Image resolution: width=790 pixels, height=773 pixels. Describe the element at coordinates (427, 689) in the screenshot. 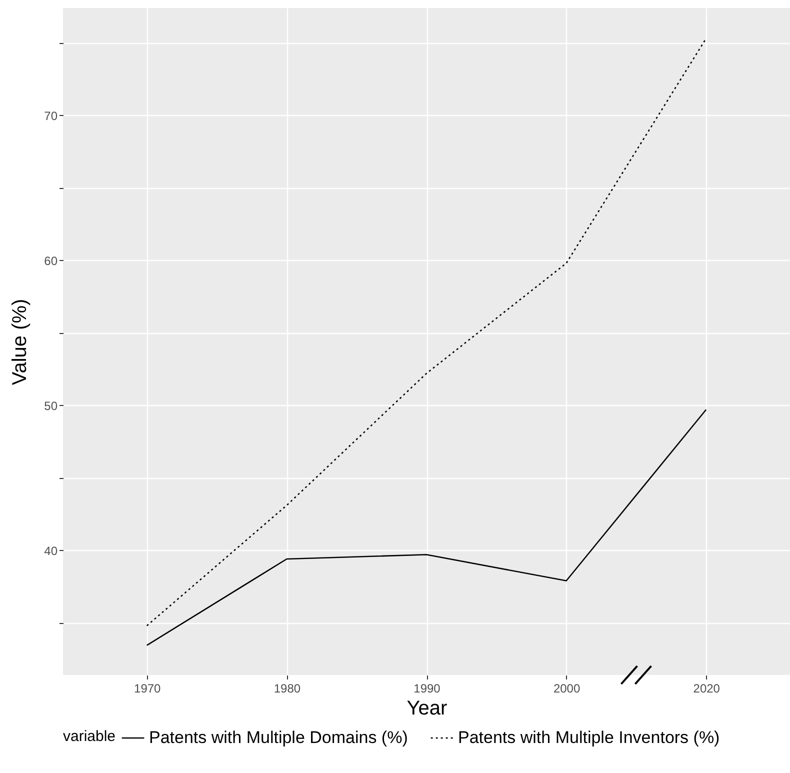

I see `x-tick-label: 1990` at that location.